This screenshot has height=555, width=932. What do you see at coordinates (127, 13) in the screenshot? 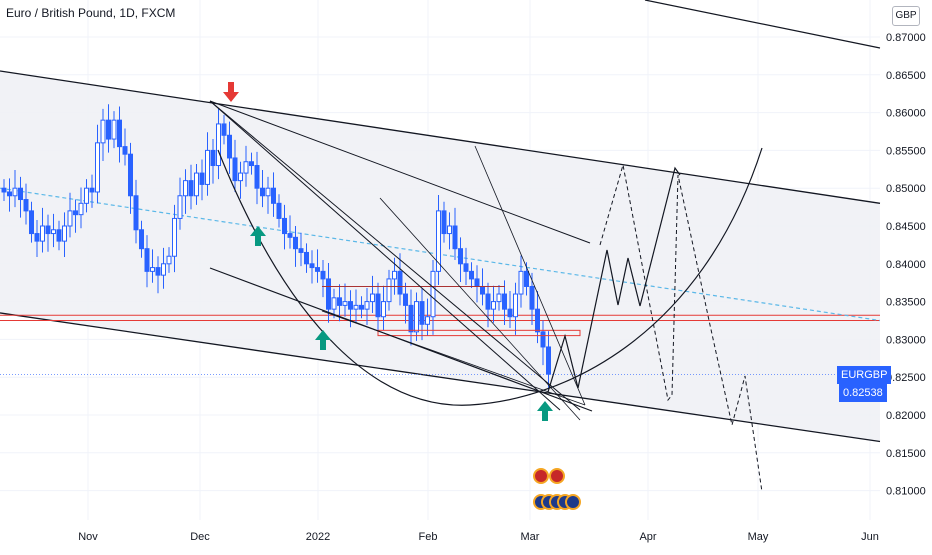
I see `interval-label: 1D` at bounding box center [127, 13].